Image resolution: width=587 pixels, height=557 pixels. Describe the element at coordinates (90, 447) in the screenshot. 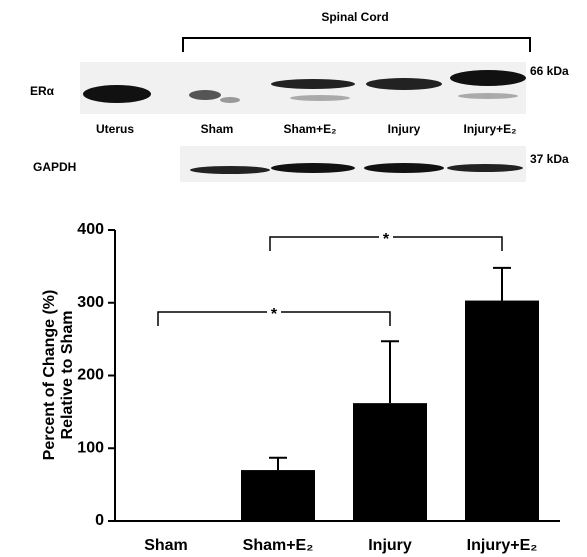

I see `y-tick-label: 100` at that location.